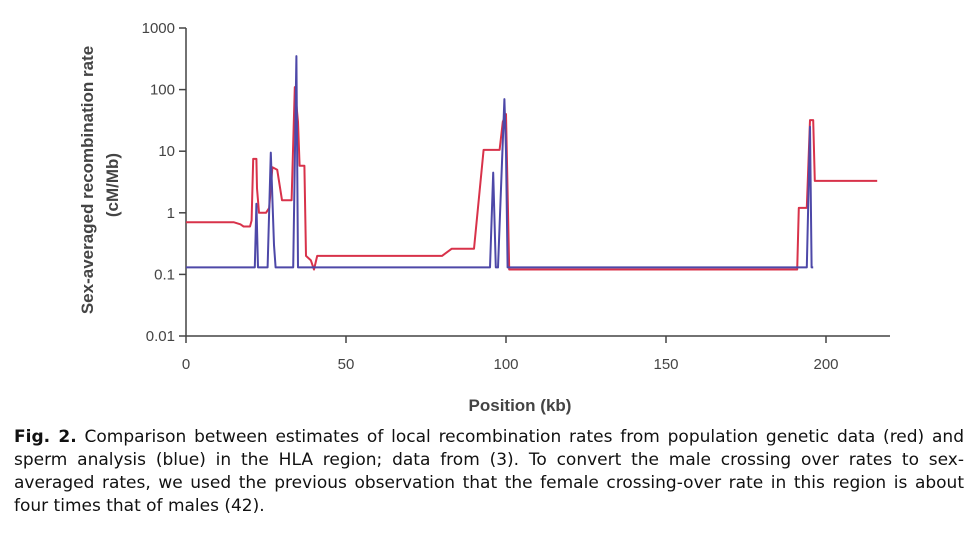  Describe the element at coordinates (87, 180) in the screenshot. I see `y-axis-title-line1: Sex-averaged recombination rate` at that location.